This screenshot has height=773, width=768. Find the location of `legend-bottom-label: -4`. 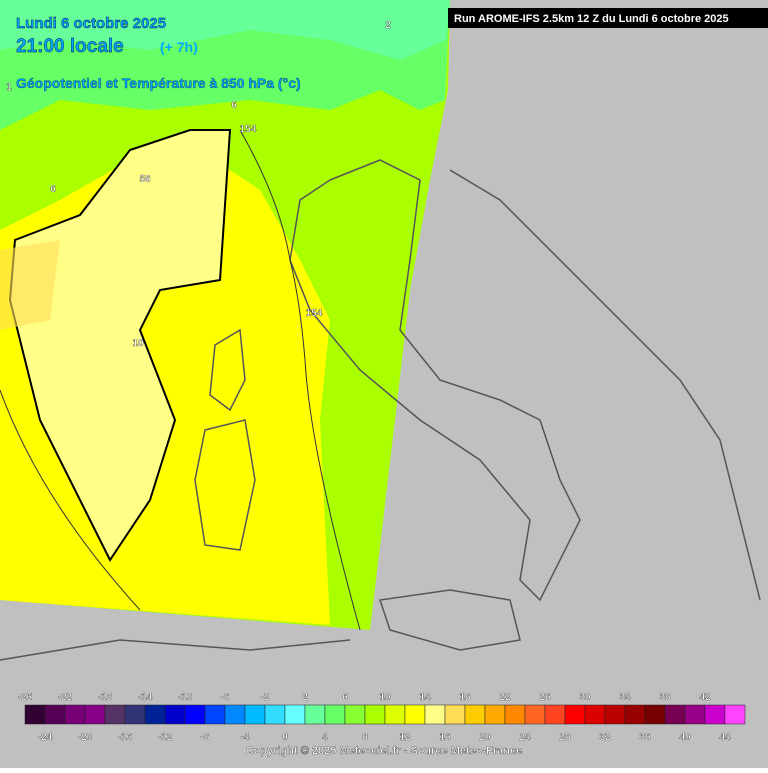

legend-bottom-label: -4 is located at coordinates (245, 737).